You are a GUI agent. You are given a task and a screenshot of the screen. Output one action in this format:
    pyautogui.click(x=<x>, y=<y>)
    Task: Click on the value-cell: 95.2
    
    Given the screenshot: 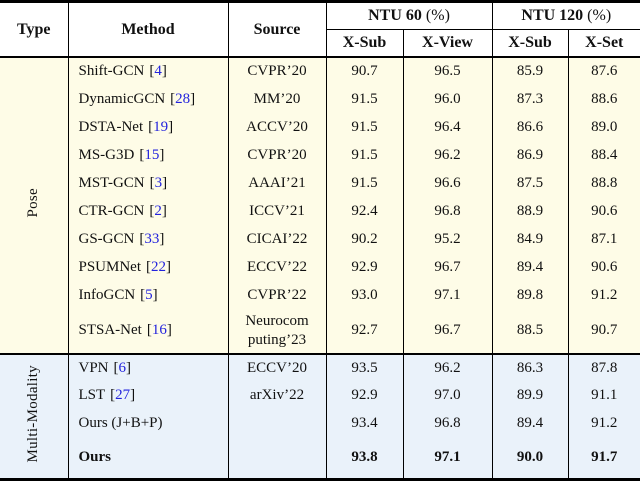 What is the action you would take?
    pyautogui.click(x=448, y=239)
    